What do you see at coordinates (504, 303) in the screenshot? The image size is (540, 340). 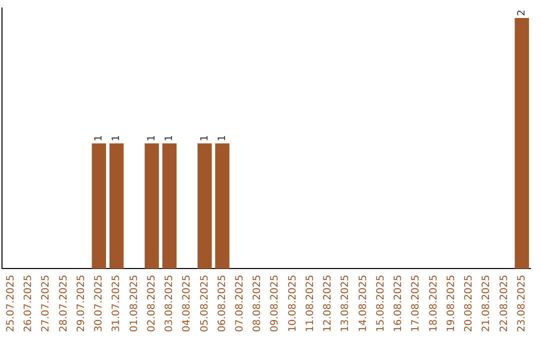 I see `x-tick-label: 22.08.2025` at bounding box center [504, 303].